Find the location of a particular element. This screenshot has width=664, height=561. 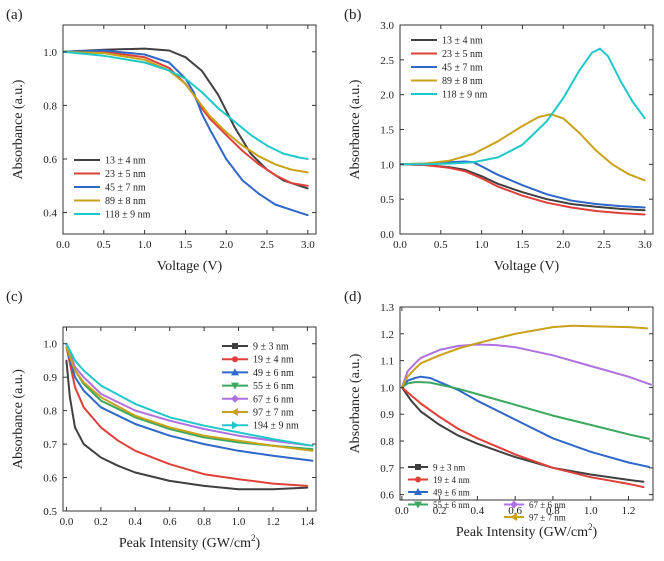

plot-frame is located at coordinates (526, 129).